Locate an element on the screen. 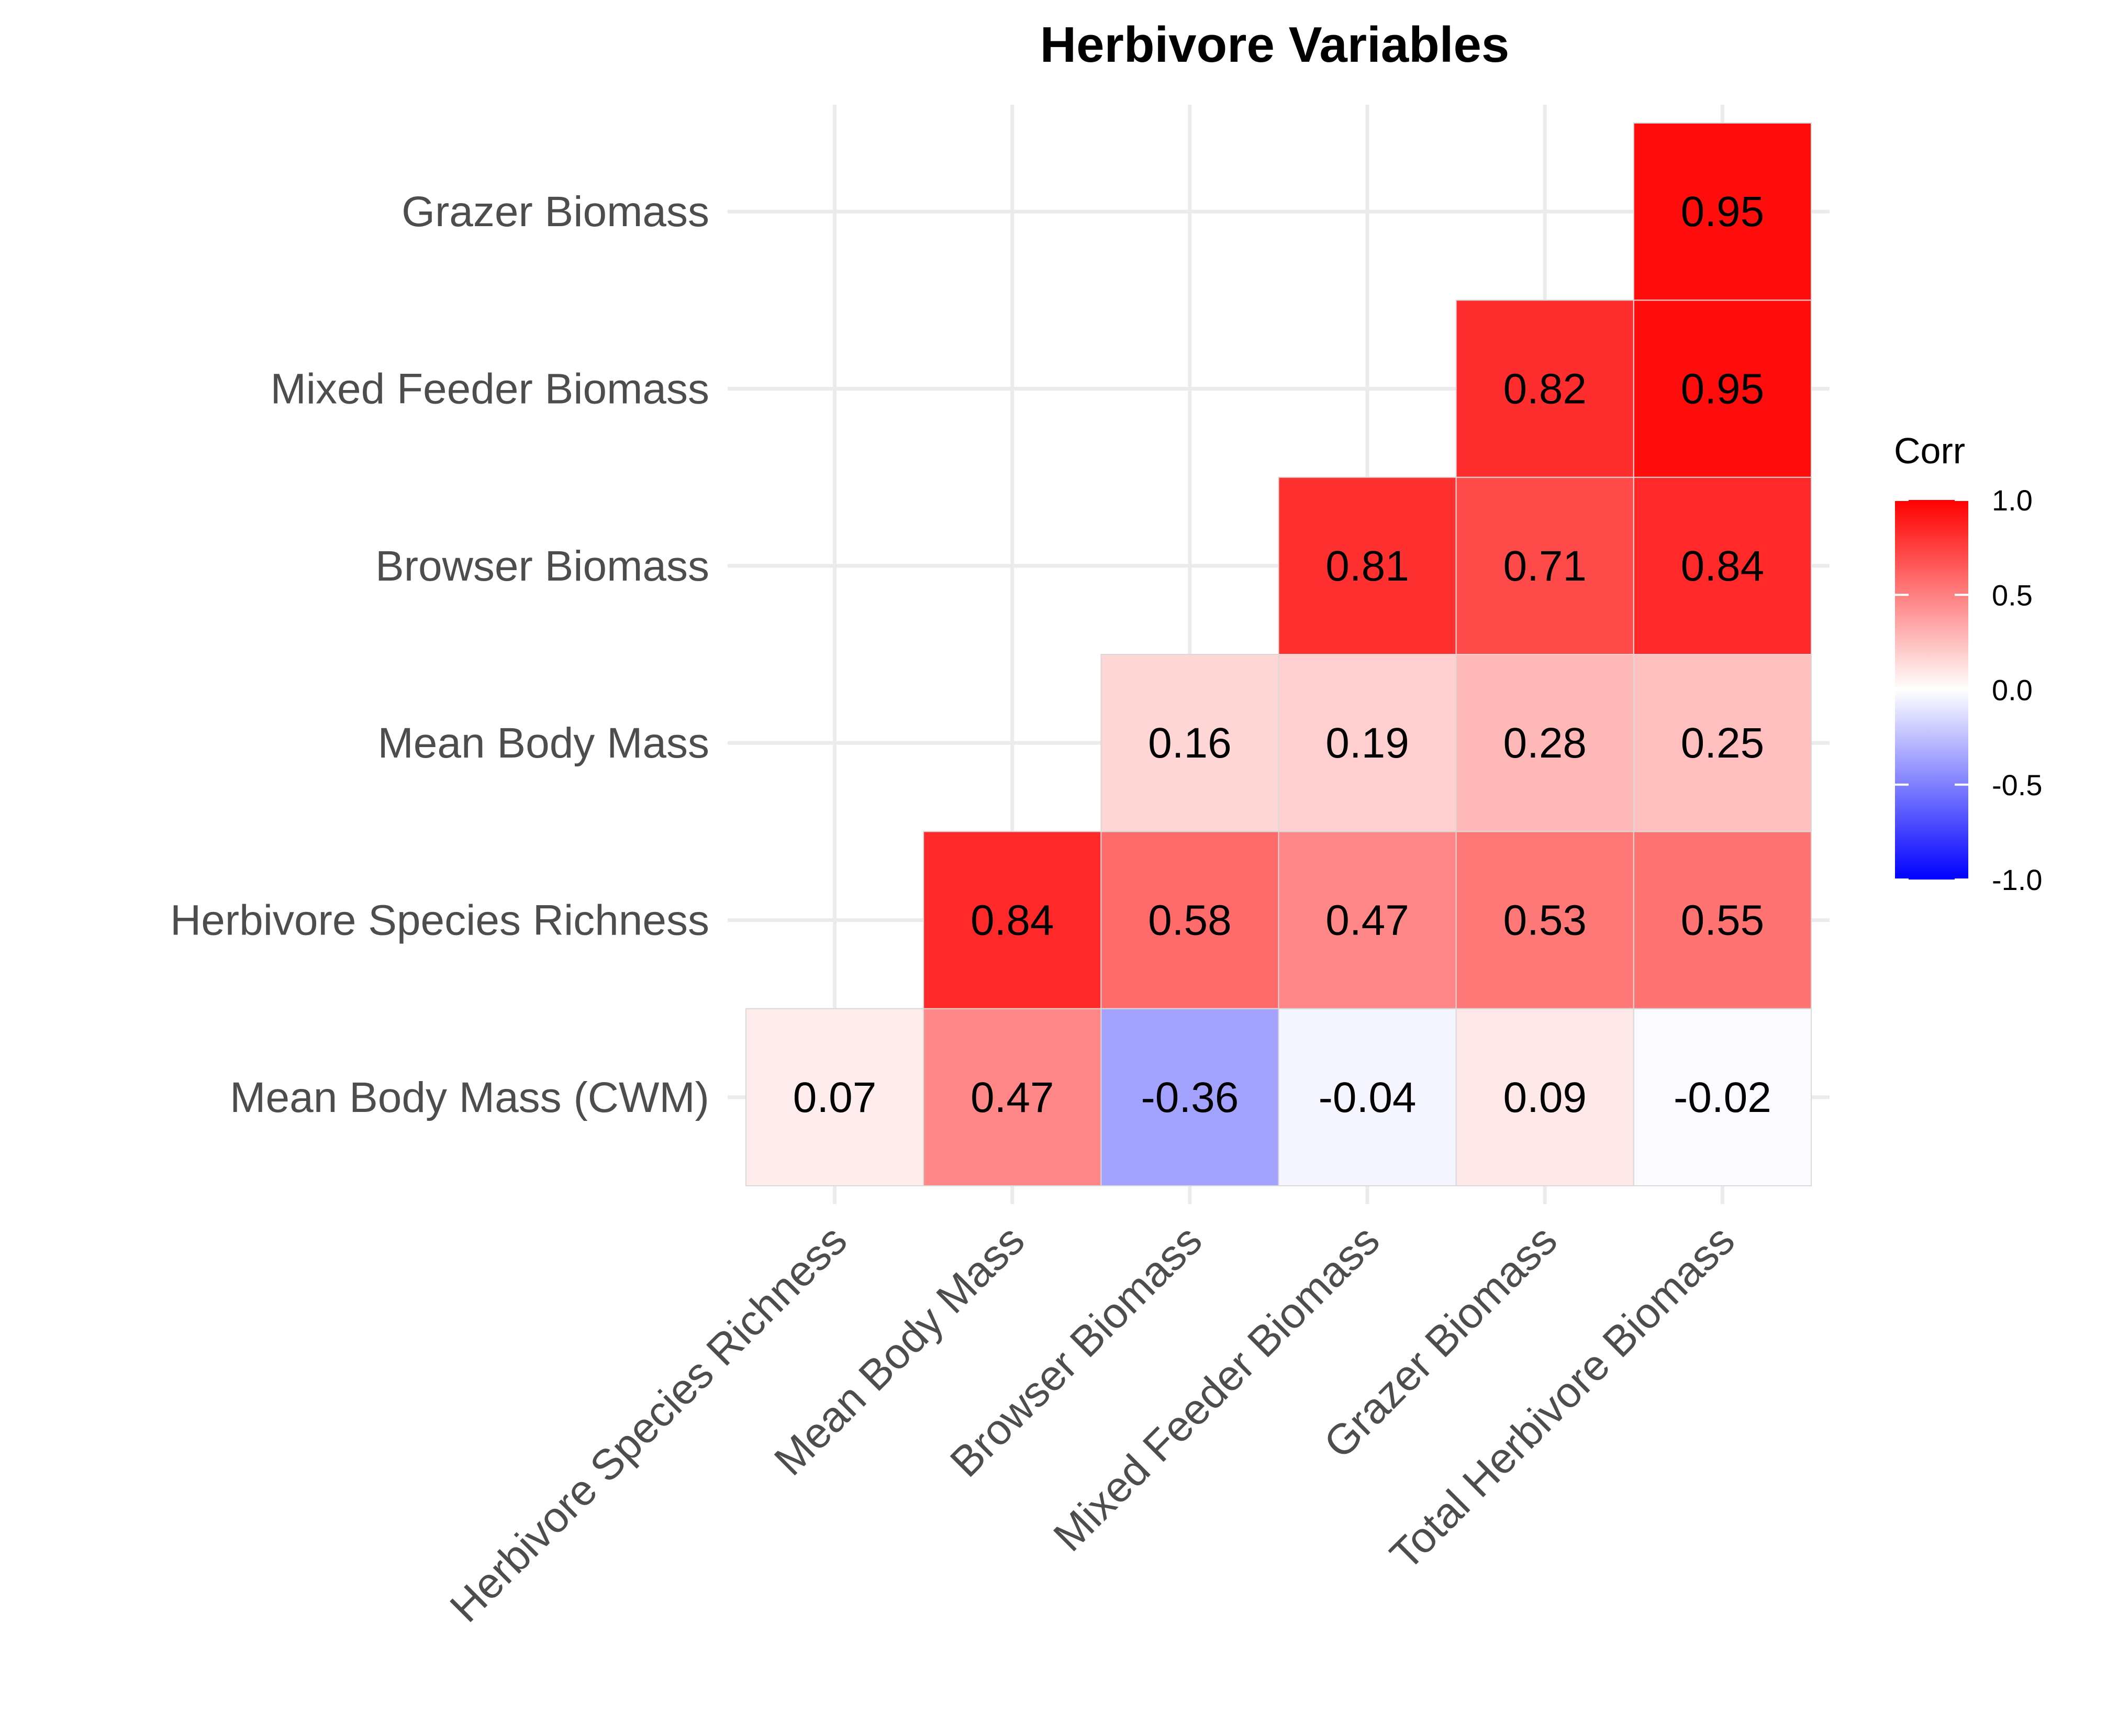 The image size is (2107, 1736). cell-value-label: -0.04 is located at coordinates (1368, 1097).